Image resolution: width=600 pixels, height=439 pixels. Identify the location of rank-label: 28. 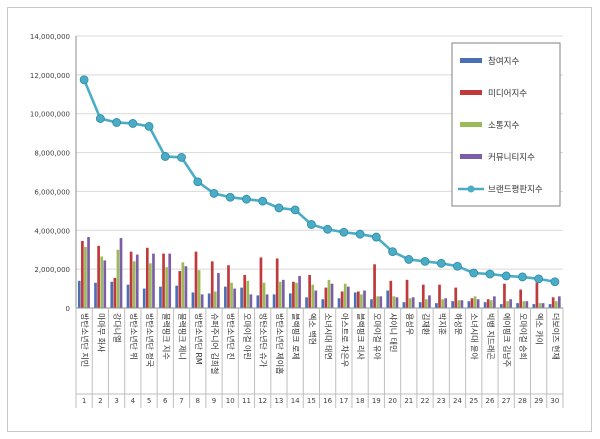
(522, 401).